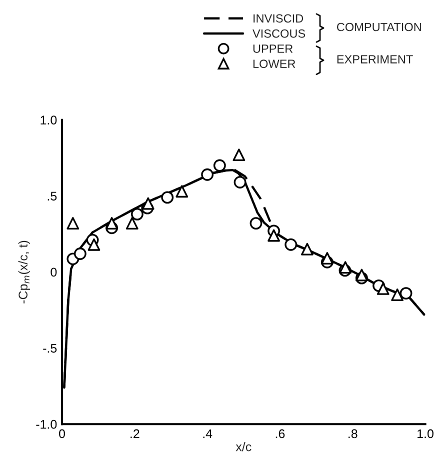 This screenshot has height=461, width=443. I want to click on x-tick-label: 0, so click(62, 433).